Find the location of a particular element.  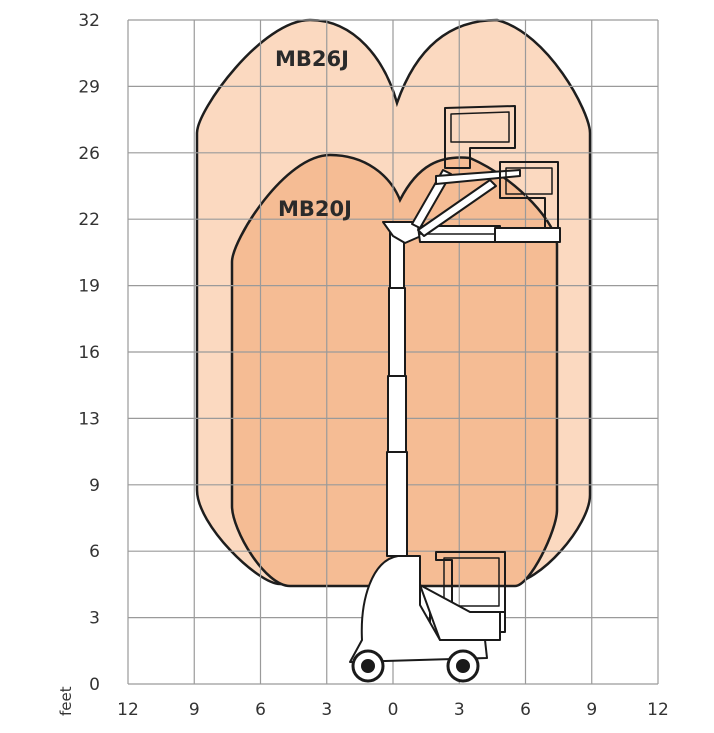

y-tick-label: 16 is located at coordinates (89, 353).